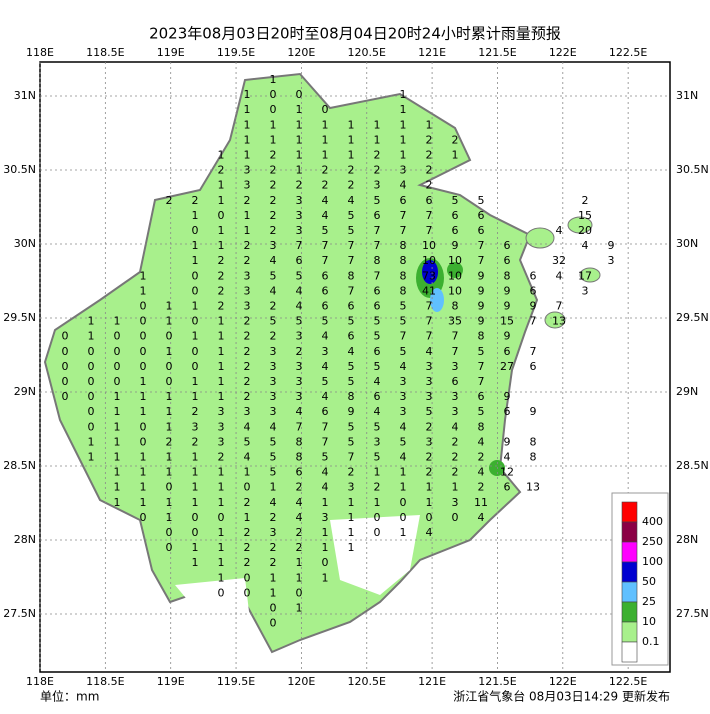  What do you see at coordinates (455, 275) in the screenshot?
I see `rain-value: 10` at bounding box center [455, 275].